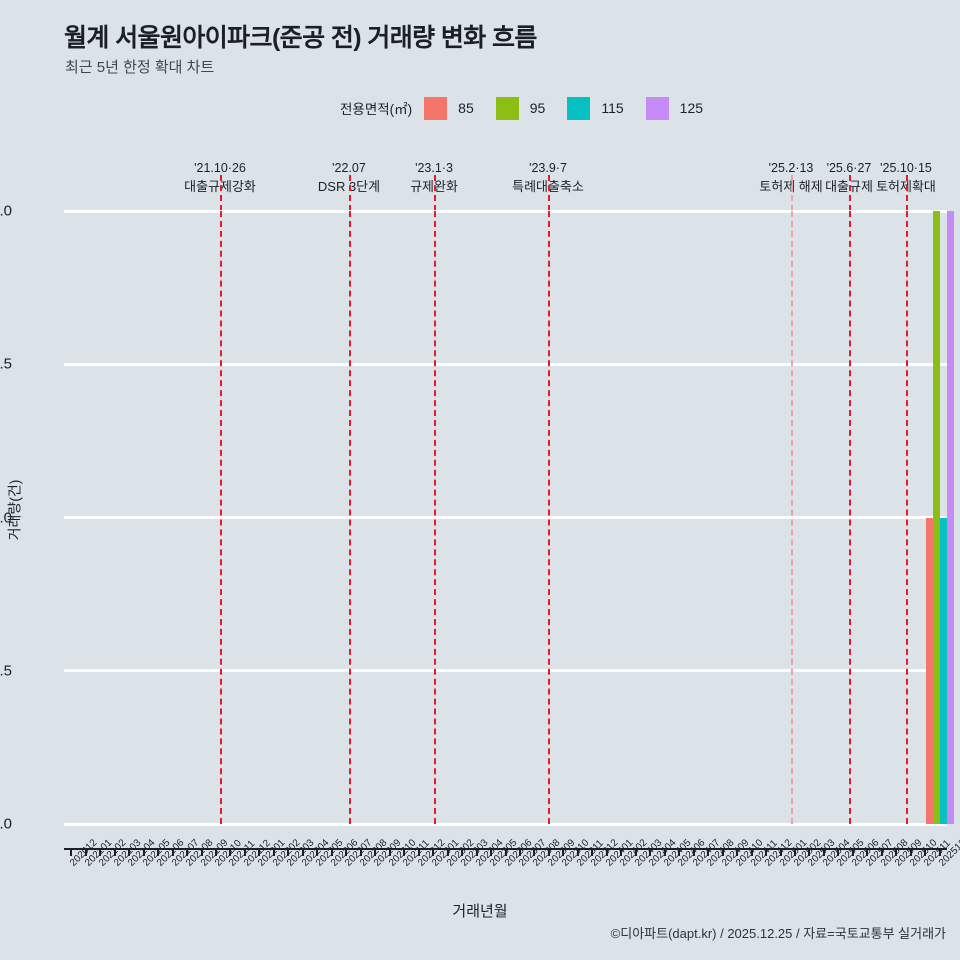 The height and width of the screenshot is (960, 960). Describe the element at coordinates (434, 186) in the screenshot. I see `annotation-text: 규제완화` at that location.